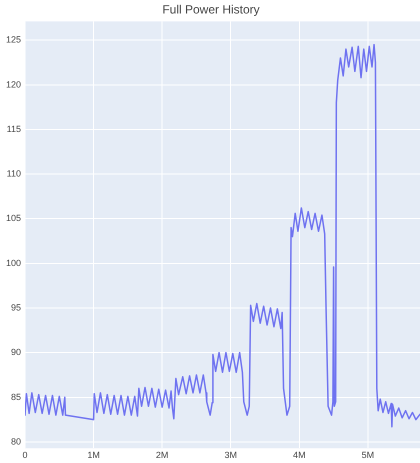 This screenshot has height=463, width=420. I want to click on y-tick-label: 100, so click(14, 263).